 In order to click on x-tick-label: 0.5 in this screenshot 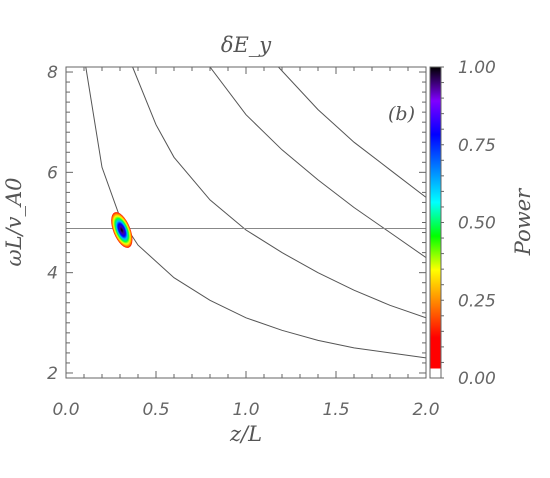, I will do `click(155, 410)`.